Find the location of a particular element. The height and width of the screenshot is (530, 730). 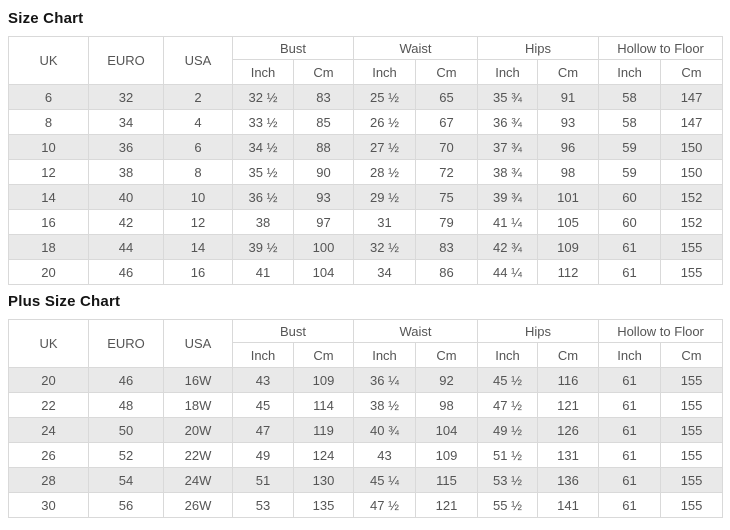

col-header-hips-cm: Cm is located at coordinates (568, 355).